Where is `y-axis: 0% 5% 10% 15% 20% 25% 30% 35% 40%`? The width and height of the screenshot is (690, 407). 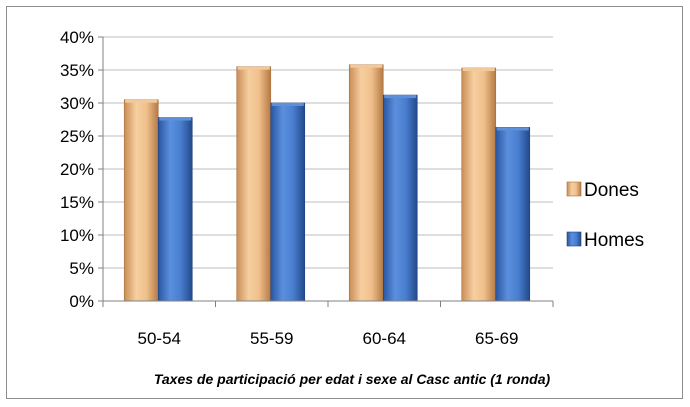
y-axis: 0% 5% 10% 15% 20% 25% 30% 35% 40% is located at coordinates (82, 169).